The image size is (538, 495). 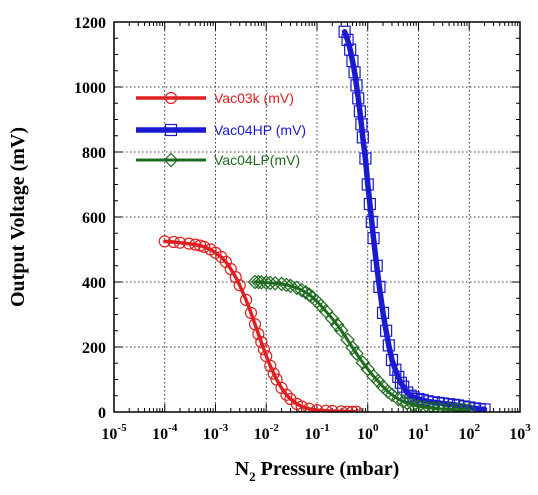 What do you see at coordinates (528, 428) in the screenshot?
I see `x-tick-label-exponent: 3` at bounding box center [528, 428].